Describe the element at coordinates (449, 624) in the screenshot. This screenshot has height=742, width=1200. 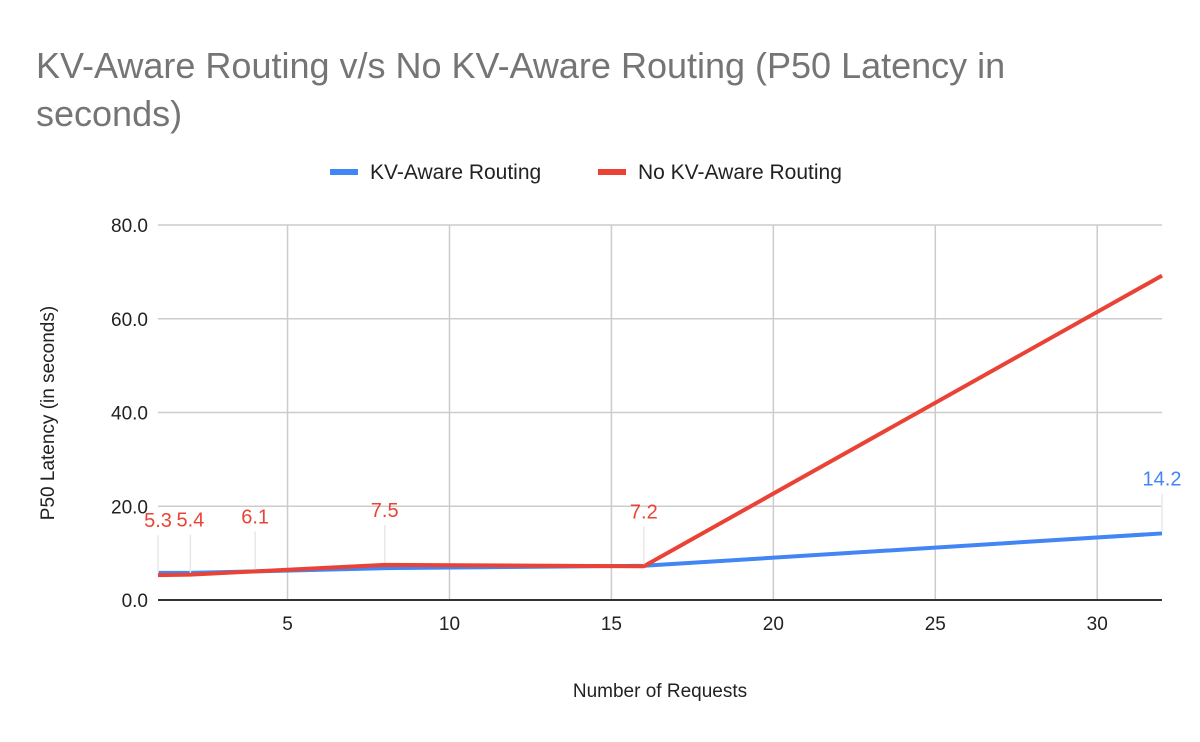
I see `x-tick-label: 10` at that location.